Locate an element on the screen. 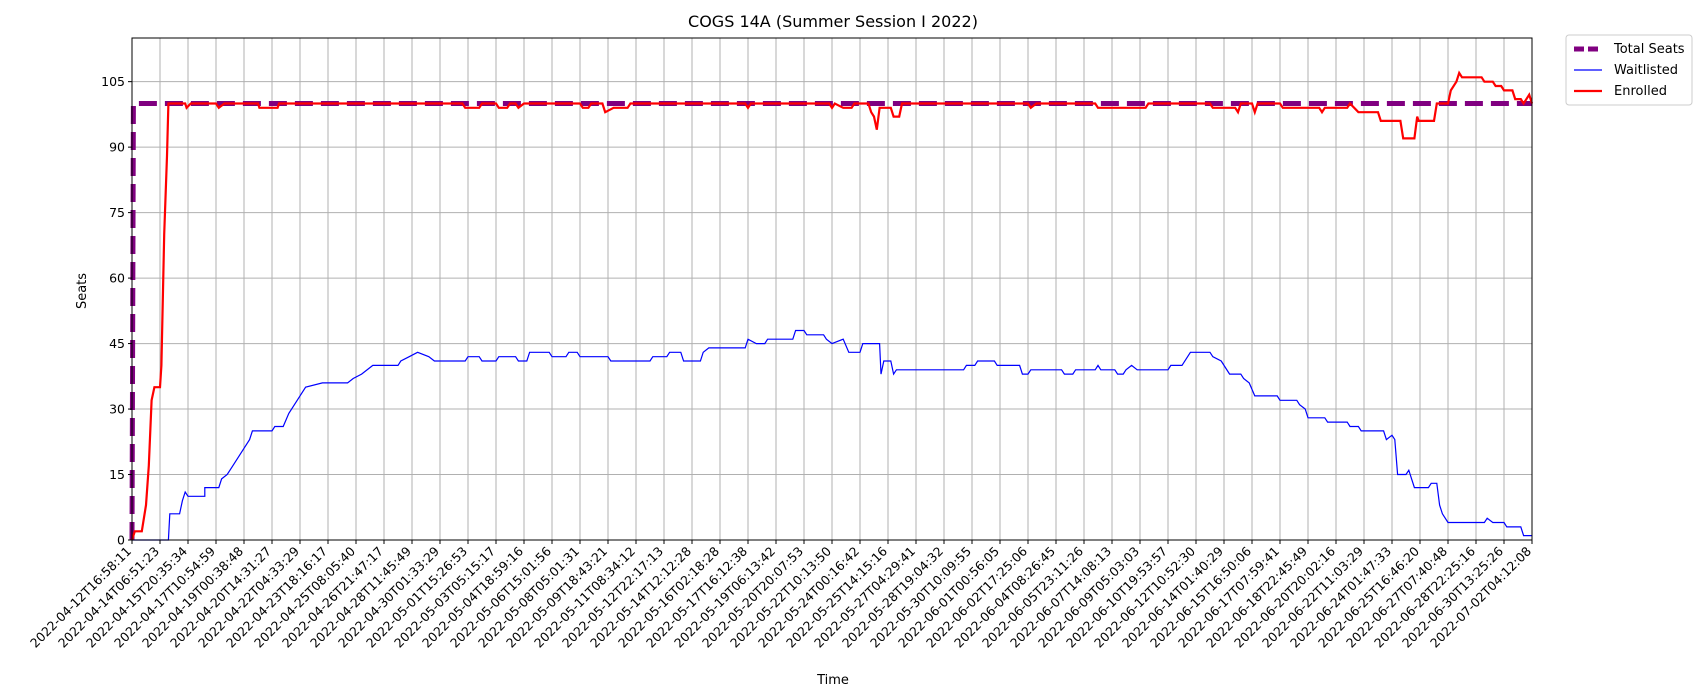 The width and height of the screenshot is (1700, 700). legend-label-waitlisted: Waitlisted is located at coordinates (1646, 70).